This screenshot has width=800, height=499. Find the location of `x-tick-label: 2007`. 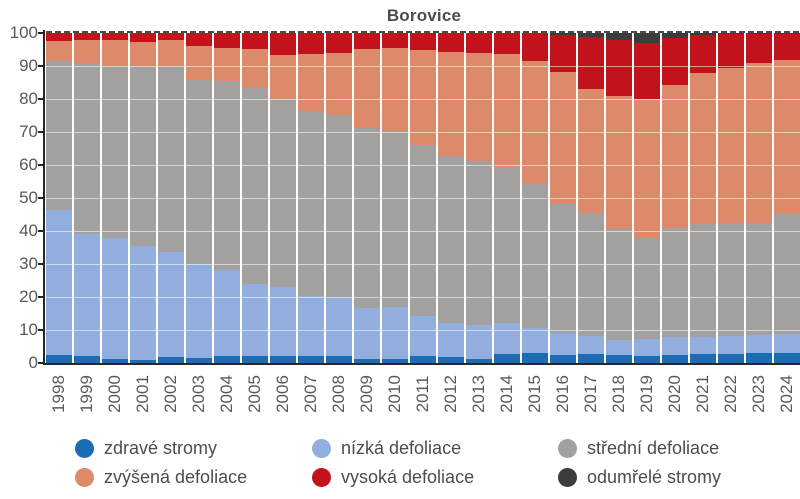

x-tick-label: 2007 is located at coordinates (310, 394).